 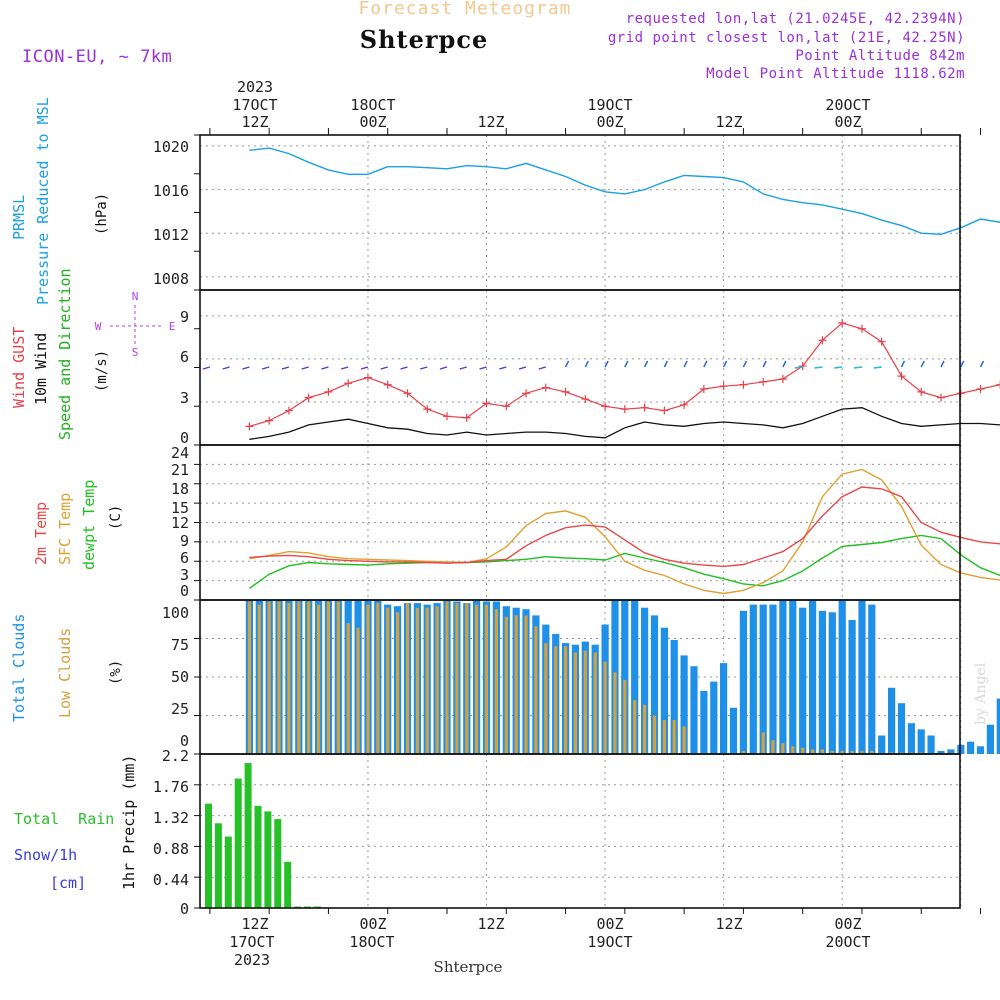 I want to click on hour-label-top: 12Z, so click(x=490, y=122).